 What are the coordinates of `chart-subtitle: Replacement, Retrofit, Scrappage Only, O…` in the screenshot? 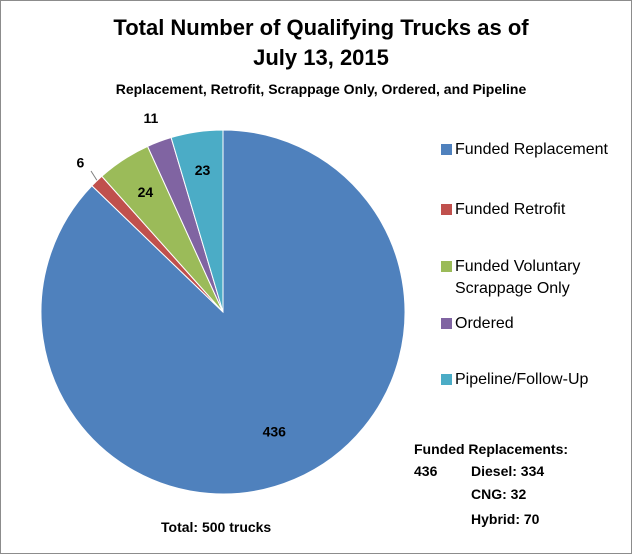 It's located at (321, 89).